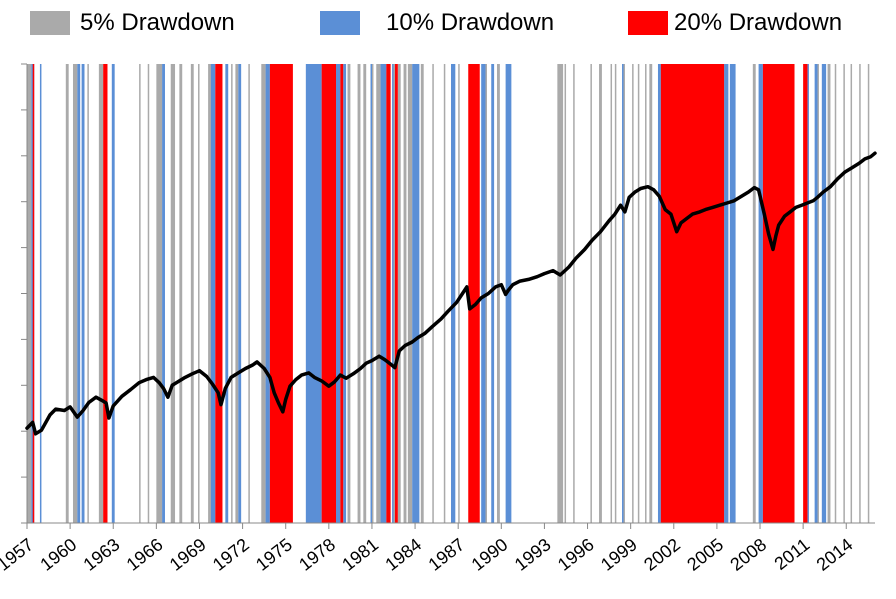 The height and width of the screenshot is (599, 896). Describe the element at coordinates (231, 554) in the screenshot. I see `x-tick-label-1972: 1972` at that location.